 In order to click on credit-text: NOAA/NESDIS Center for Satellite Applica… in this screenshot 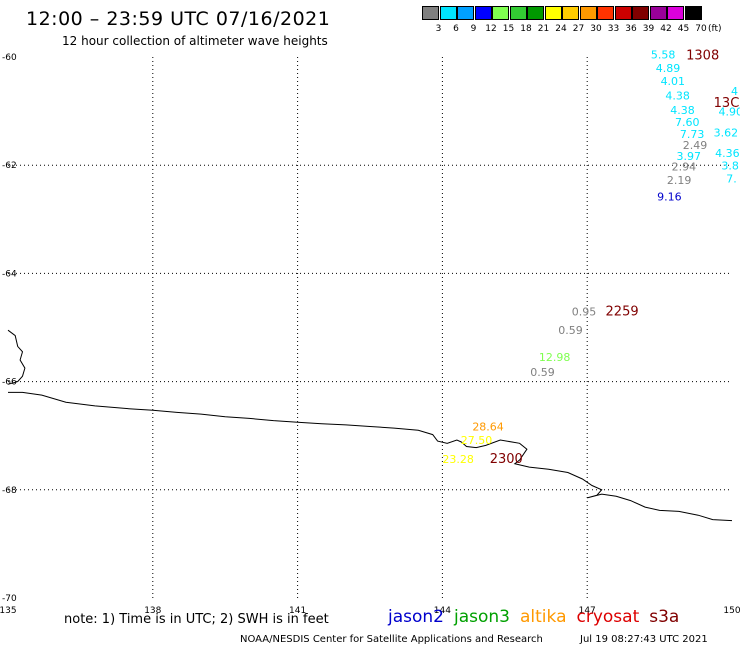, I will do `click(391, 639)`.